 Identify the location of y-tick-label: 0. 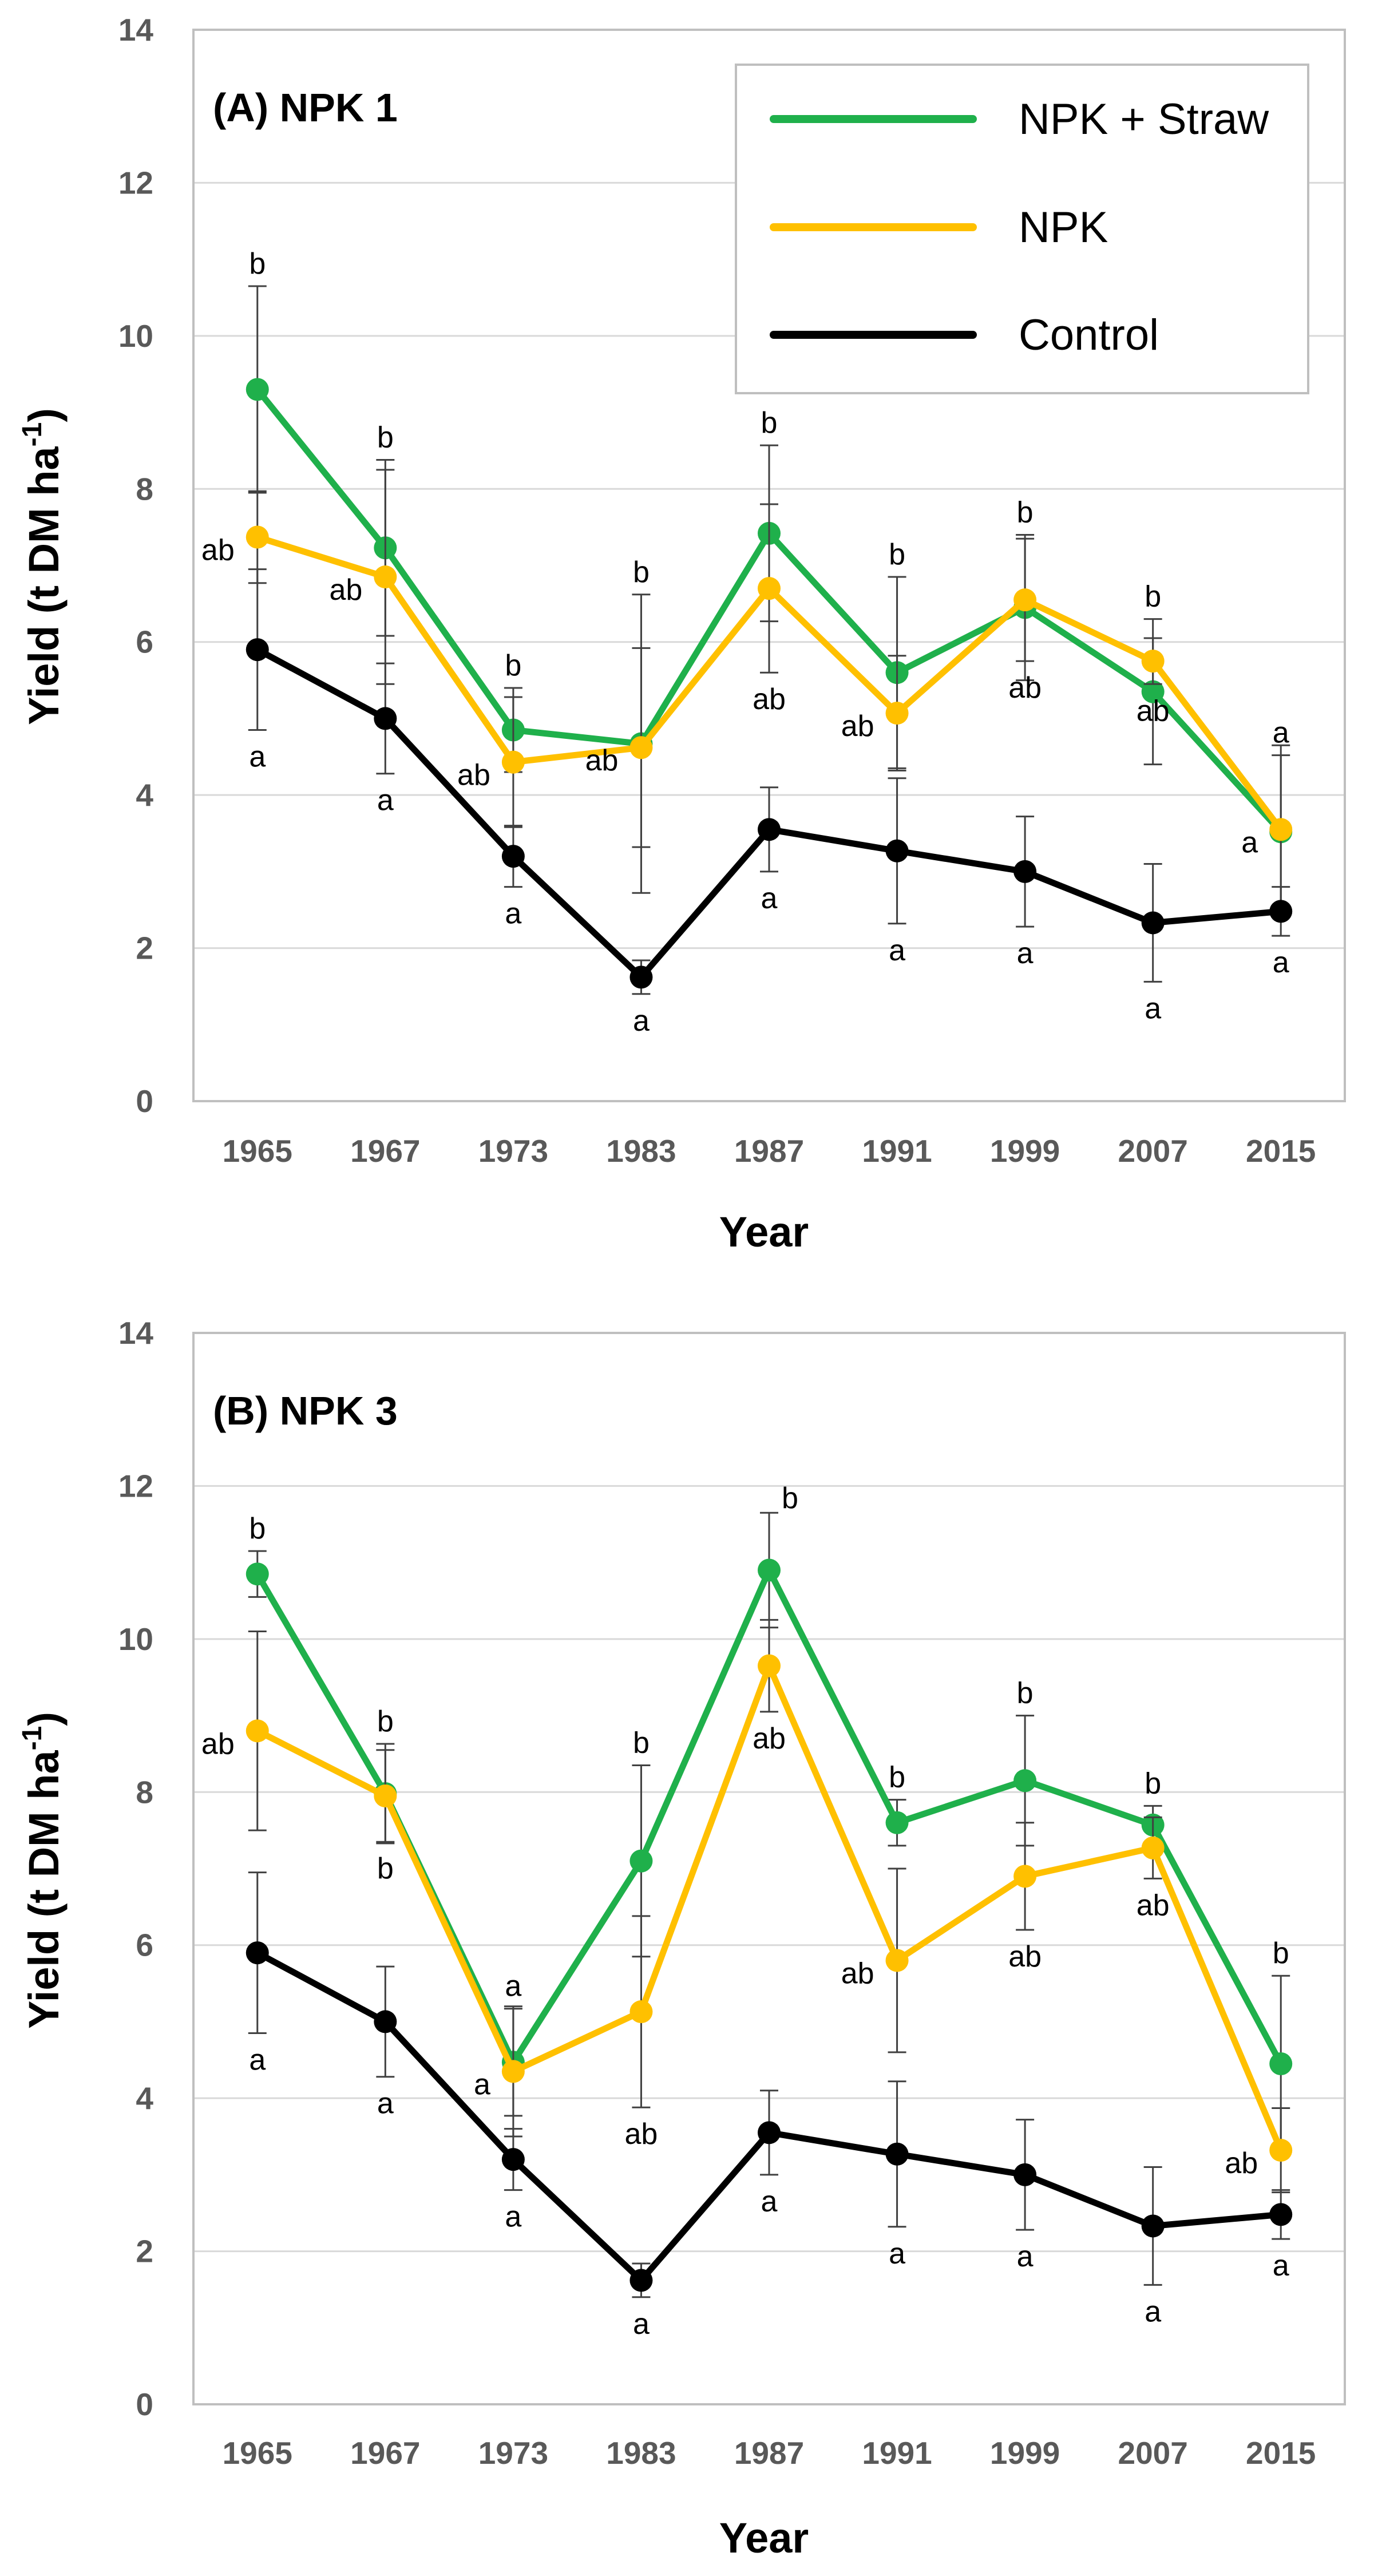
(144, 1101).